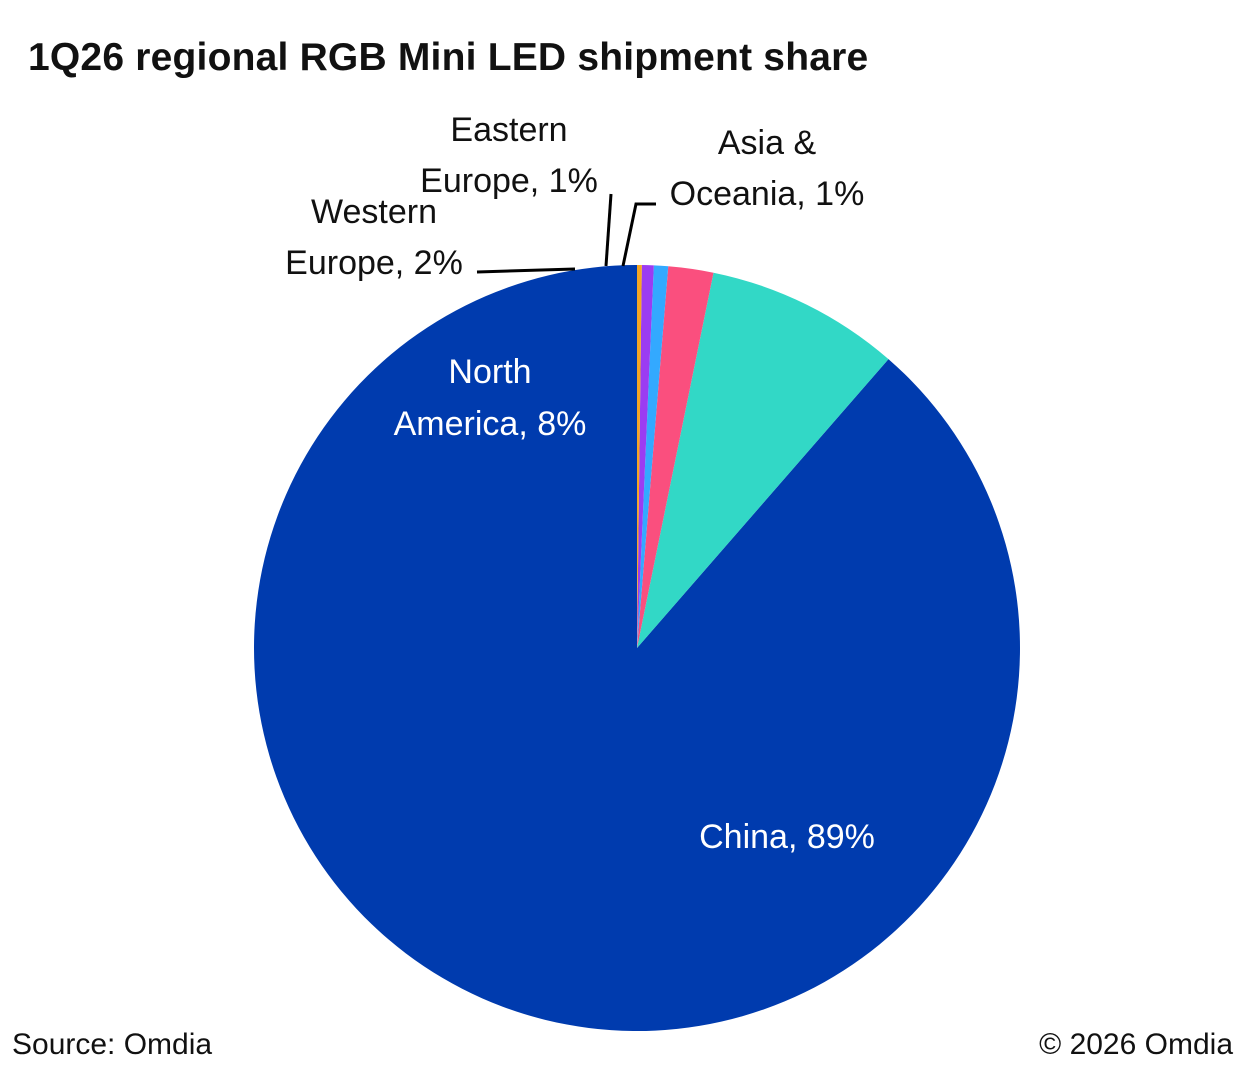 The height and width of the screenshot is (1071, 1241). I want to click on slice-label-line: North, so click(489, 372).